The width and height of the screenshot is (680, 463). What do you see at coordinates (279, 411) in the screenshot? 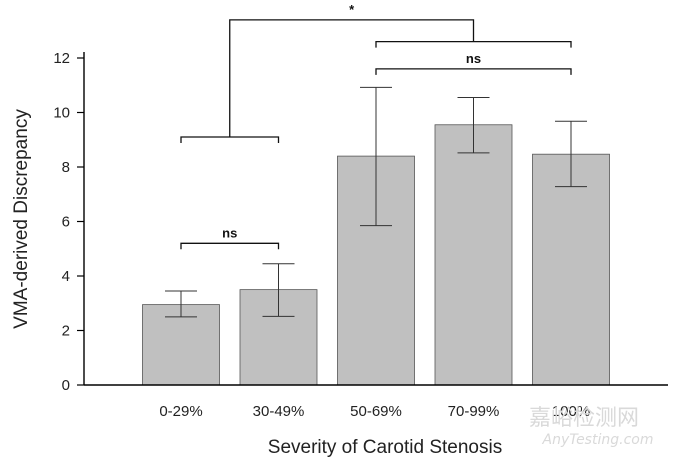
I see `x-tick-label-30-49%: 30-49%` at bounding box center [279, 411].